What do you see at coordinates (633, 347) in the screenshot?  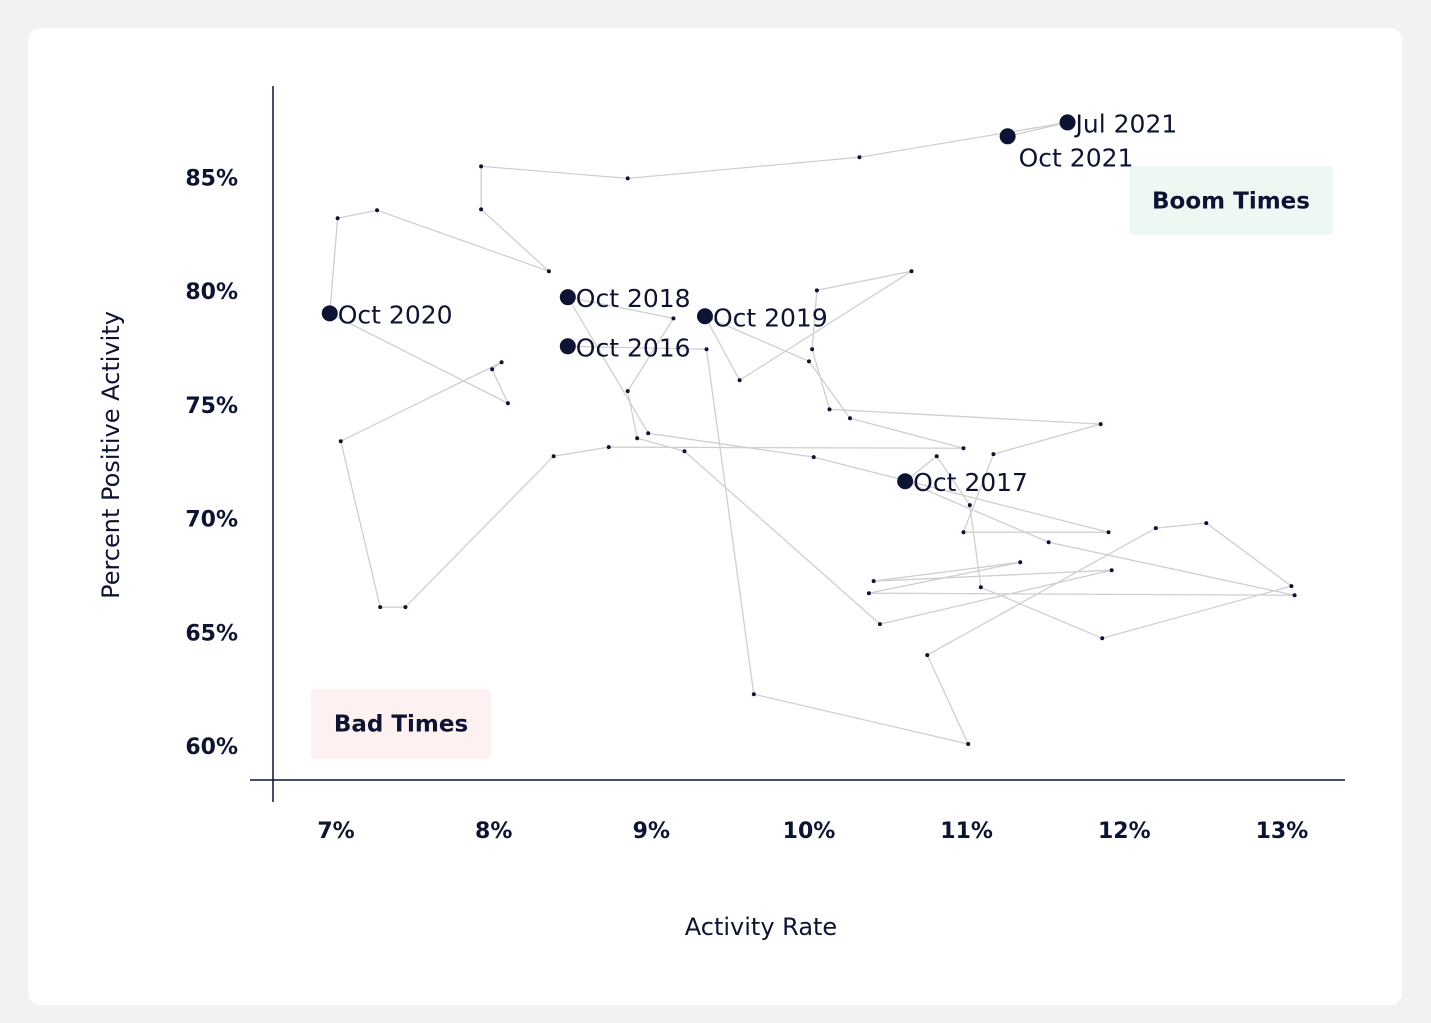 I see `point-label: Oct 2016` at bounding box center [633, 347].